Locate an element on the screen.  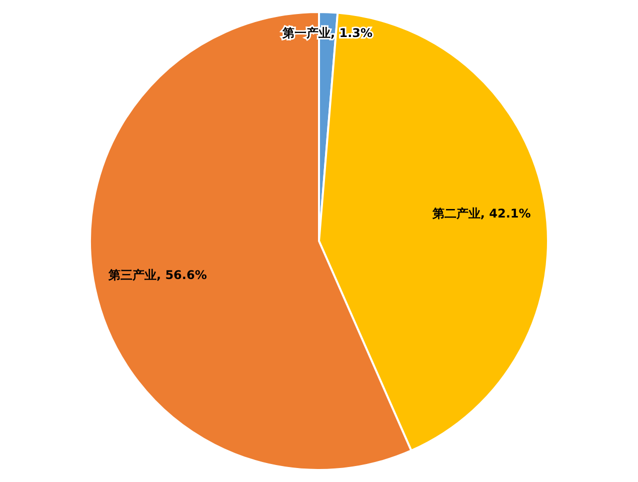
slice-label: 第二产业, 42.1% is located at coordinates (481, 213).